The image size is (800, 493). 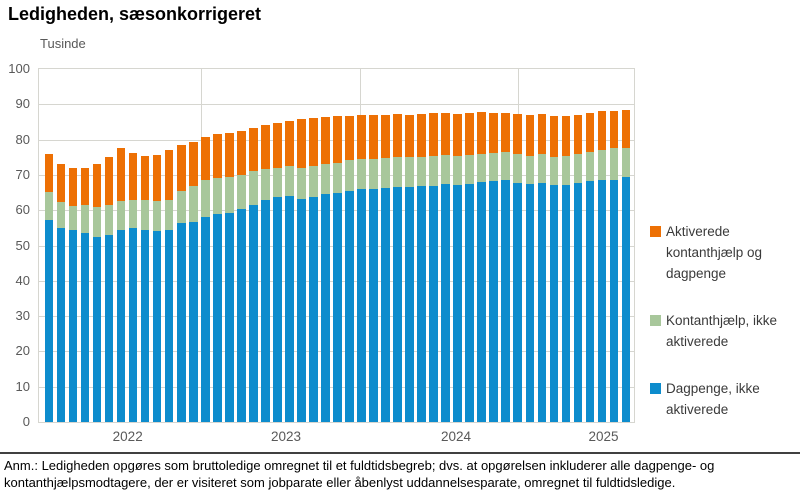 What do you see at coordinates (655, 320) in the screenshot?
I see `legend-swatch-green-icon` at bounding box center [655, 320].